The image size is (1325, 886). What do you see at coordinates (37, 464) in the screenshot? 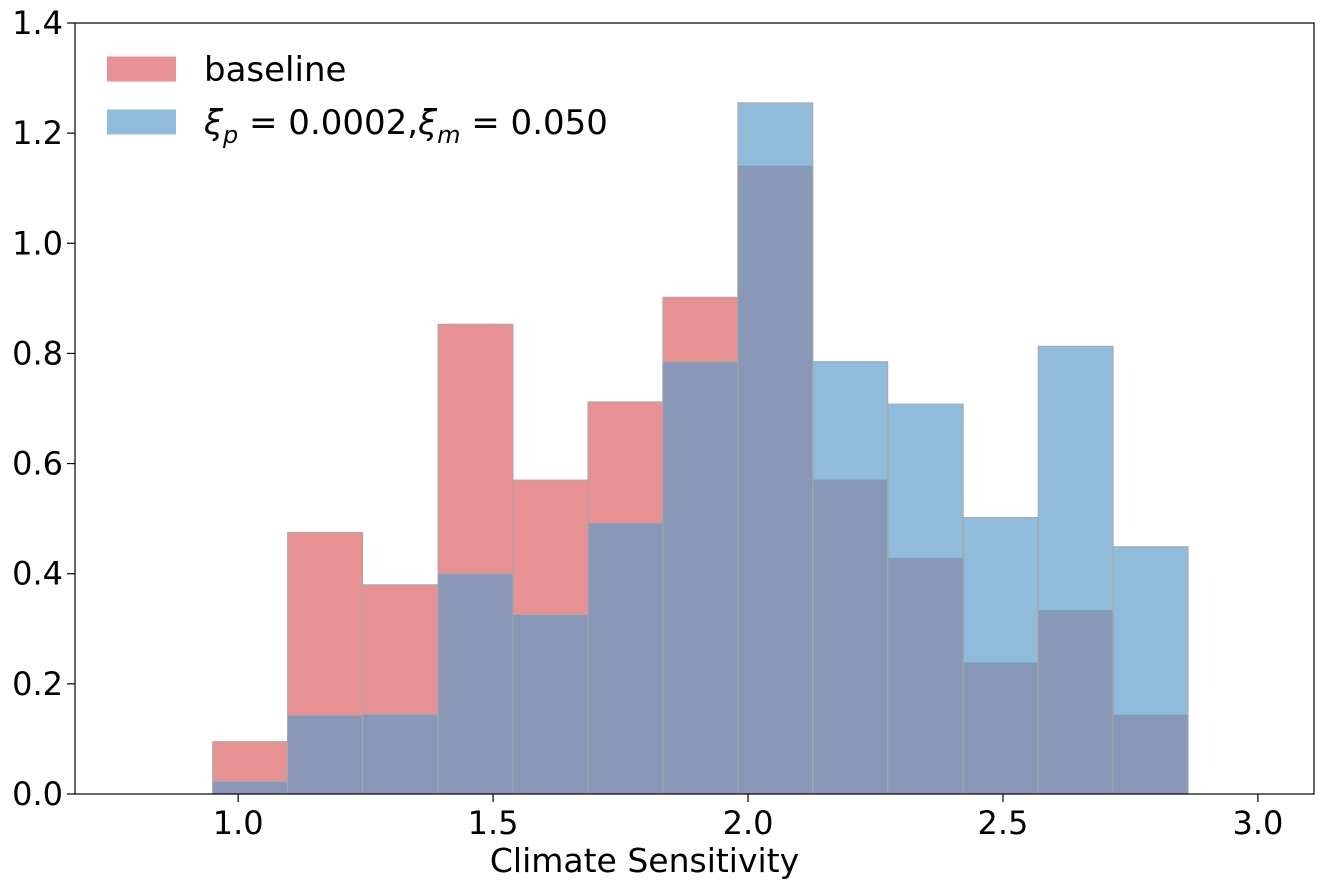
I see `y-tick-label: 0.6` at bounding box center [37, 464].